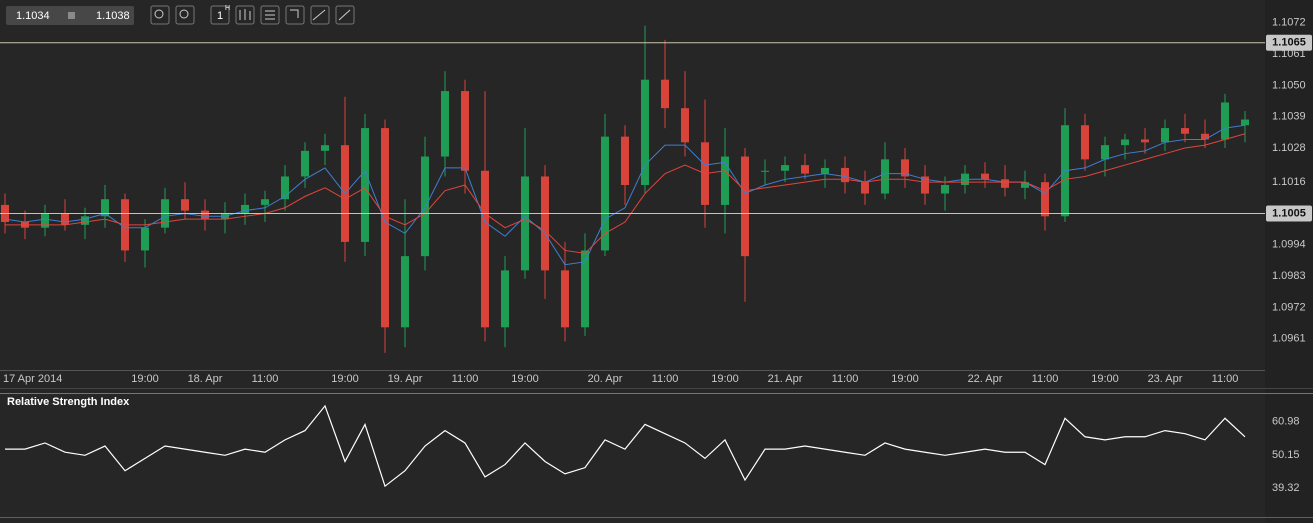 This screenshot has height=523, width=1313. What do you see at coordinates (1289, 307) in the screenshot?
I see `y-tick-label: 1.0972` at bounding box center [1289, 307].